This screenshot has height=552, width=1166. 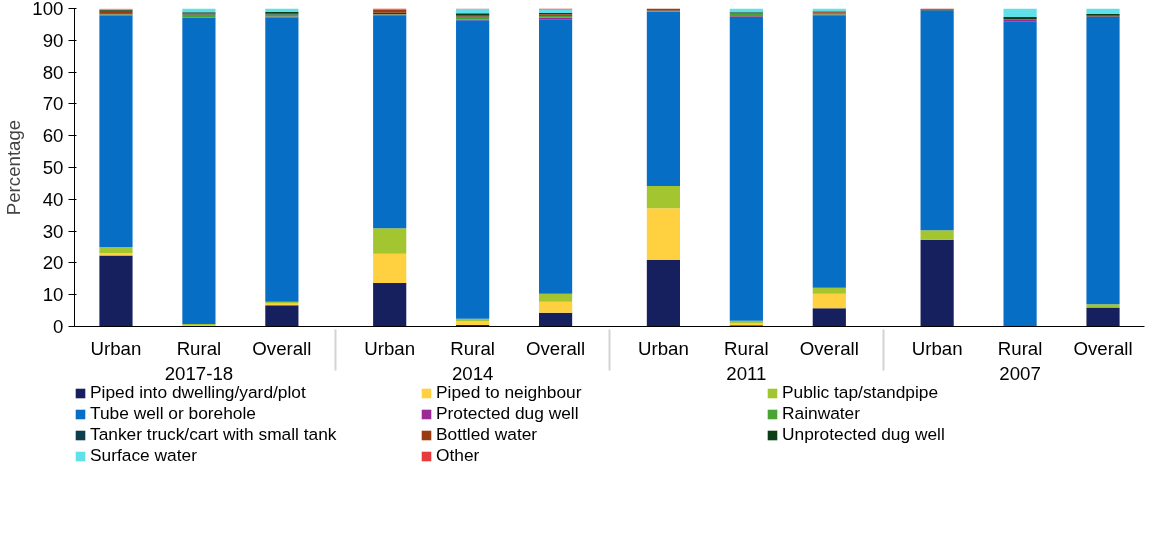 I want to click on legend-label: Tanker truck/cart with small tank, so click(x=214, y=434).